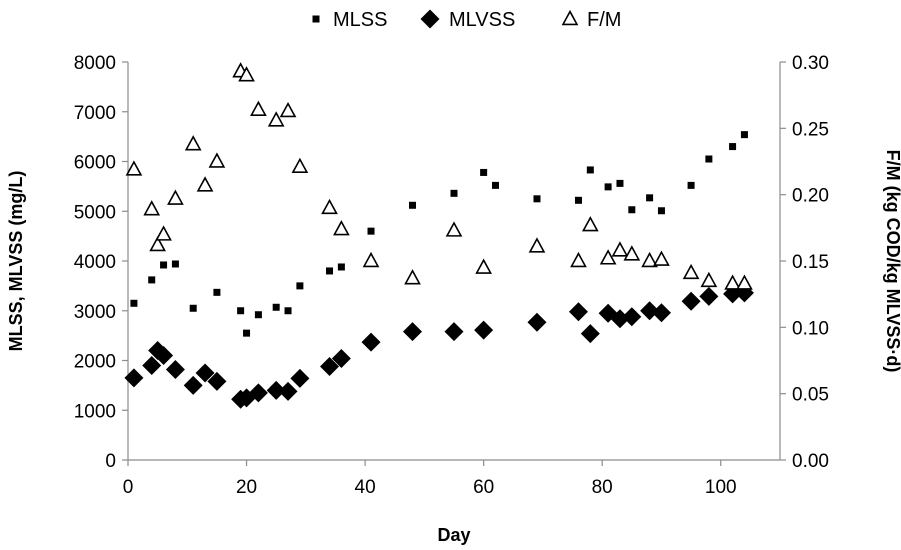  I want to click on right-y-tick-label: 0.05, so click(810, 395).